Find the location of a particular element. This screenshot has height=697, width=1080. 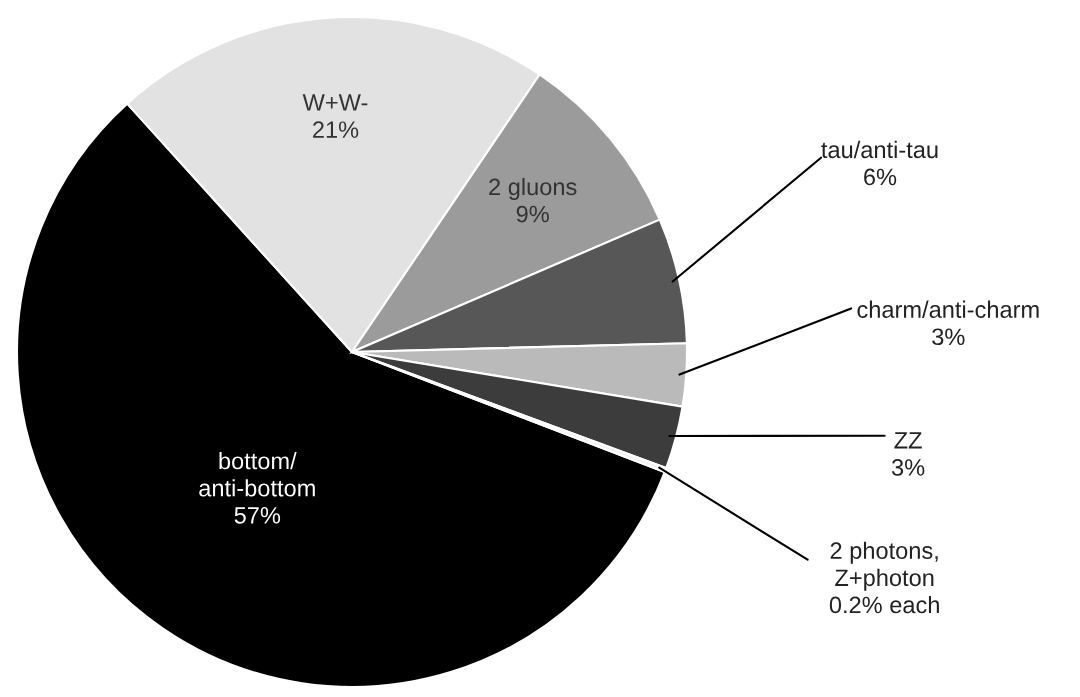

data-label: 21% is located at coordinates (336, 129).